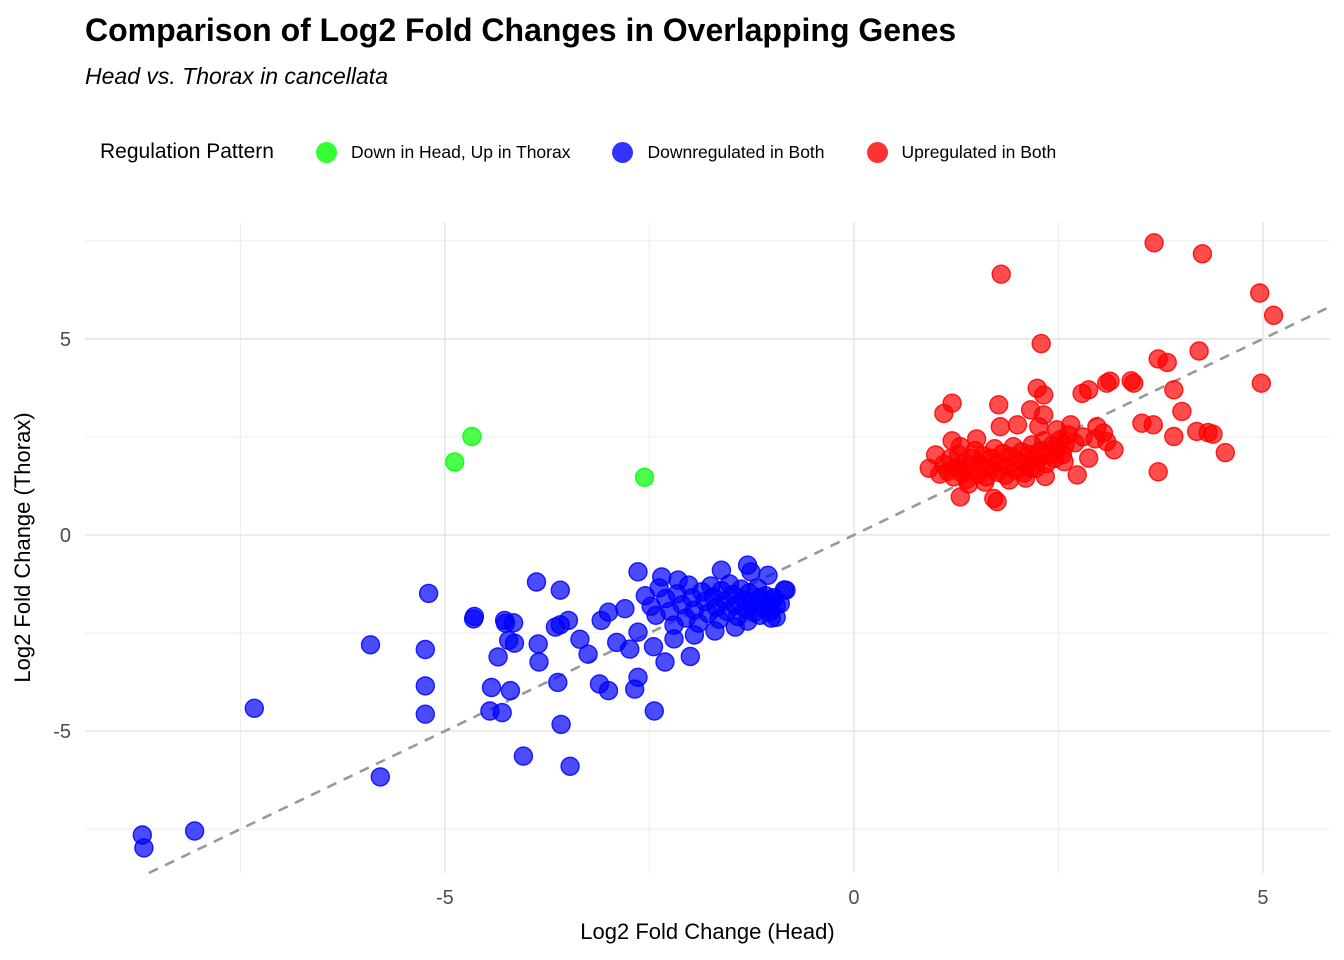  I want to click on legend-item-1: Downregulated in Both, so click(718, 152).